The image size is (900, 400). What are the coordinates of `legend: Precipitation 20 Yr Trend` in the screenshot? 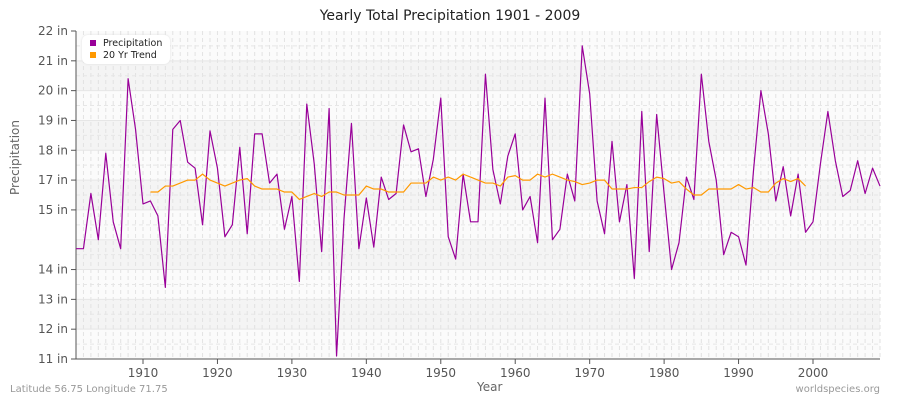 It's located at (126, 49).